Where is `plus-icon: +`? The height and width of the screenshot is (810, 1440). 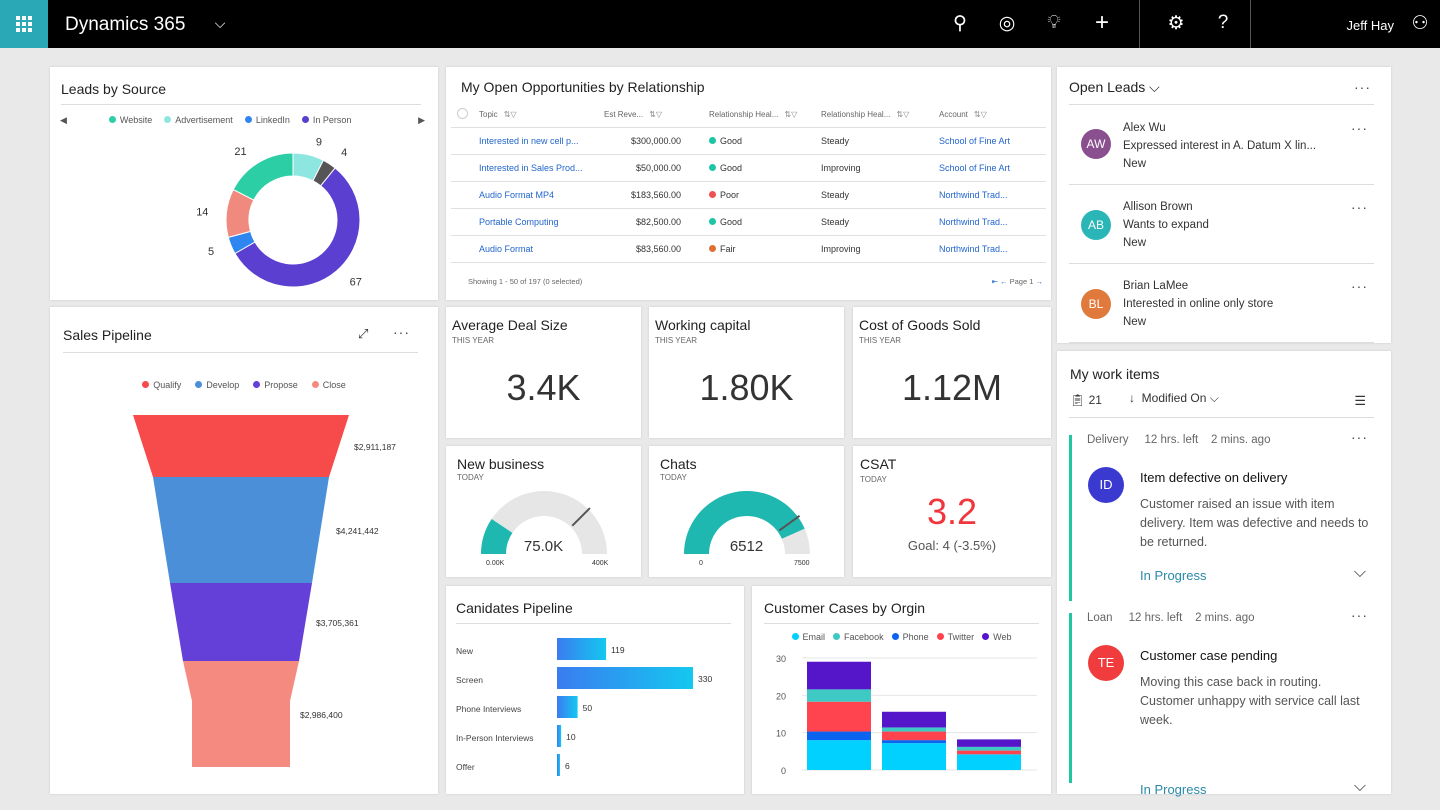 plus-icon: + is located at coordinates (1101, 22).